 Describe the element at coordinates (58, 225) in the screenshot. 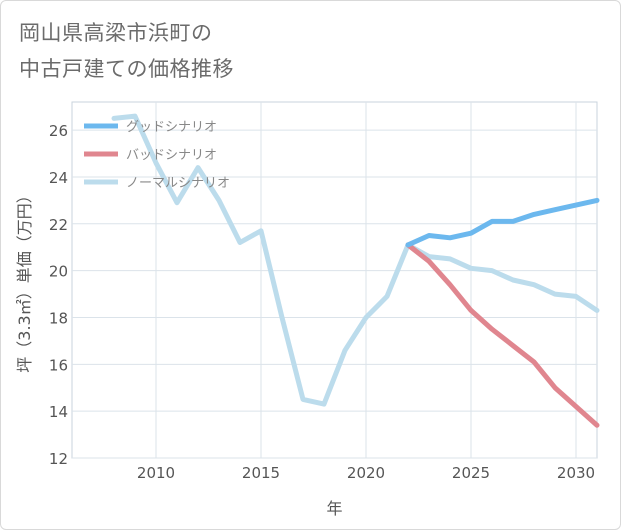

I see `y-tick-label: 22` at that location.